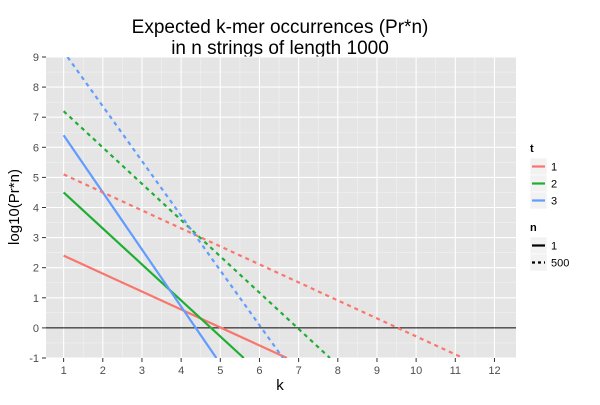 This screenshot has height=405, width=600. I want to click on x-tick-label: 3, so click(142, 371).